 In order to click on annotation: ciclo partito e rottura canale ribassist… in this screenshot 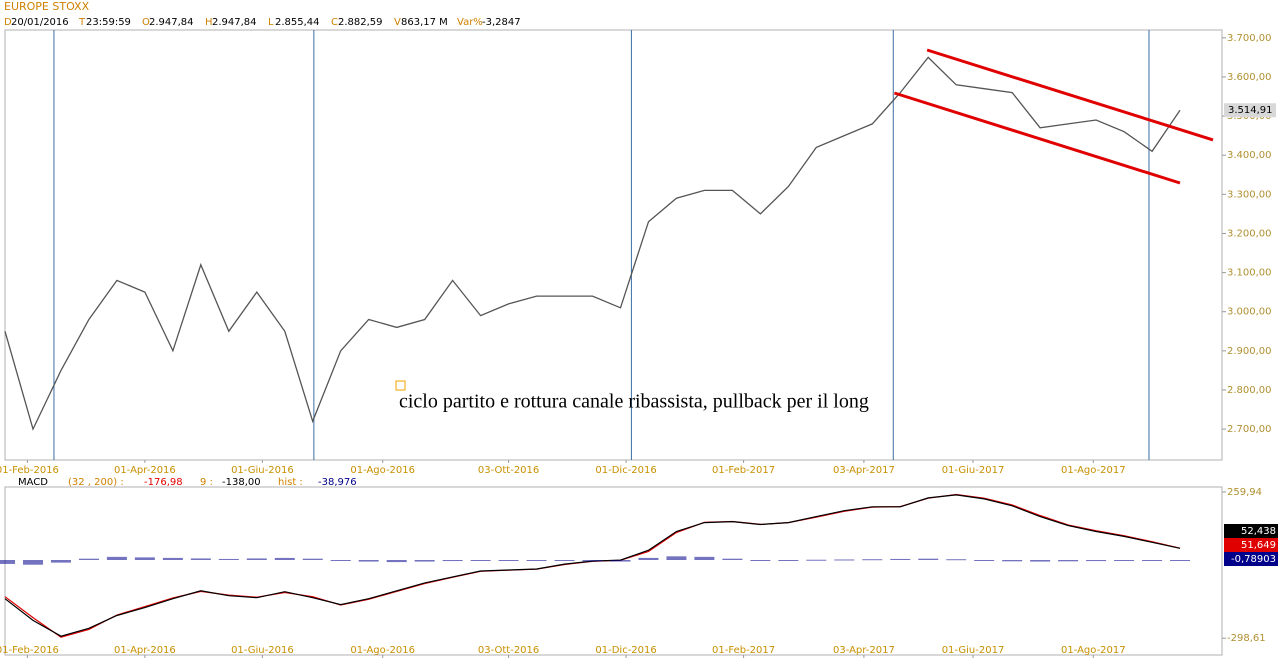, I will do `click(634, 402)`.